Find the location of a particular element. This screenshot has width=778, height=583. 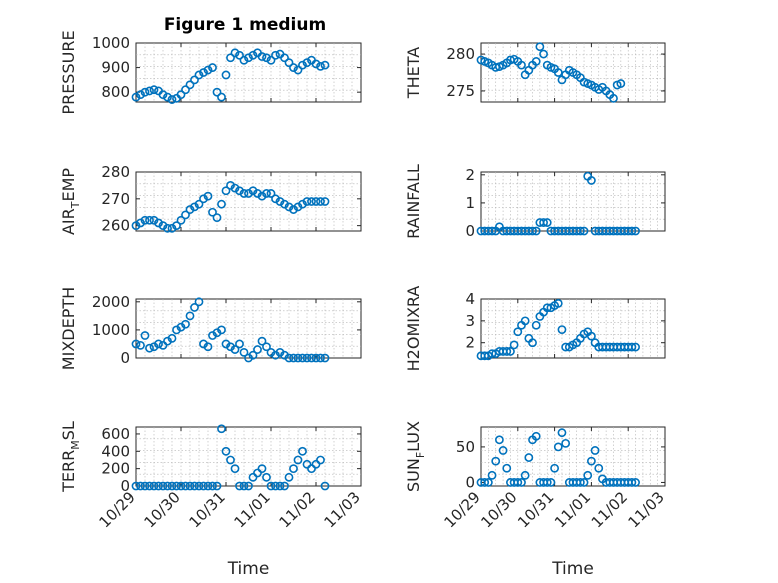

x-axis-label: Time is located at coordinates (248, 569).